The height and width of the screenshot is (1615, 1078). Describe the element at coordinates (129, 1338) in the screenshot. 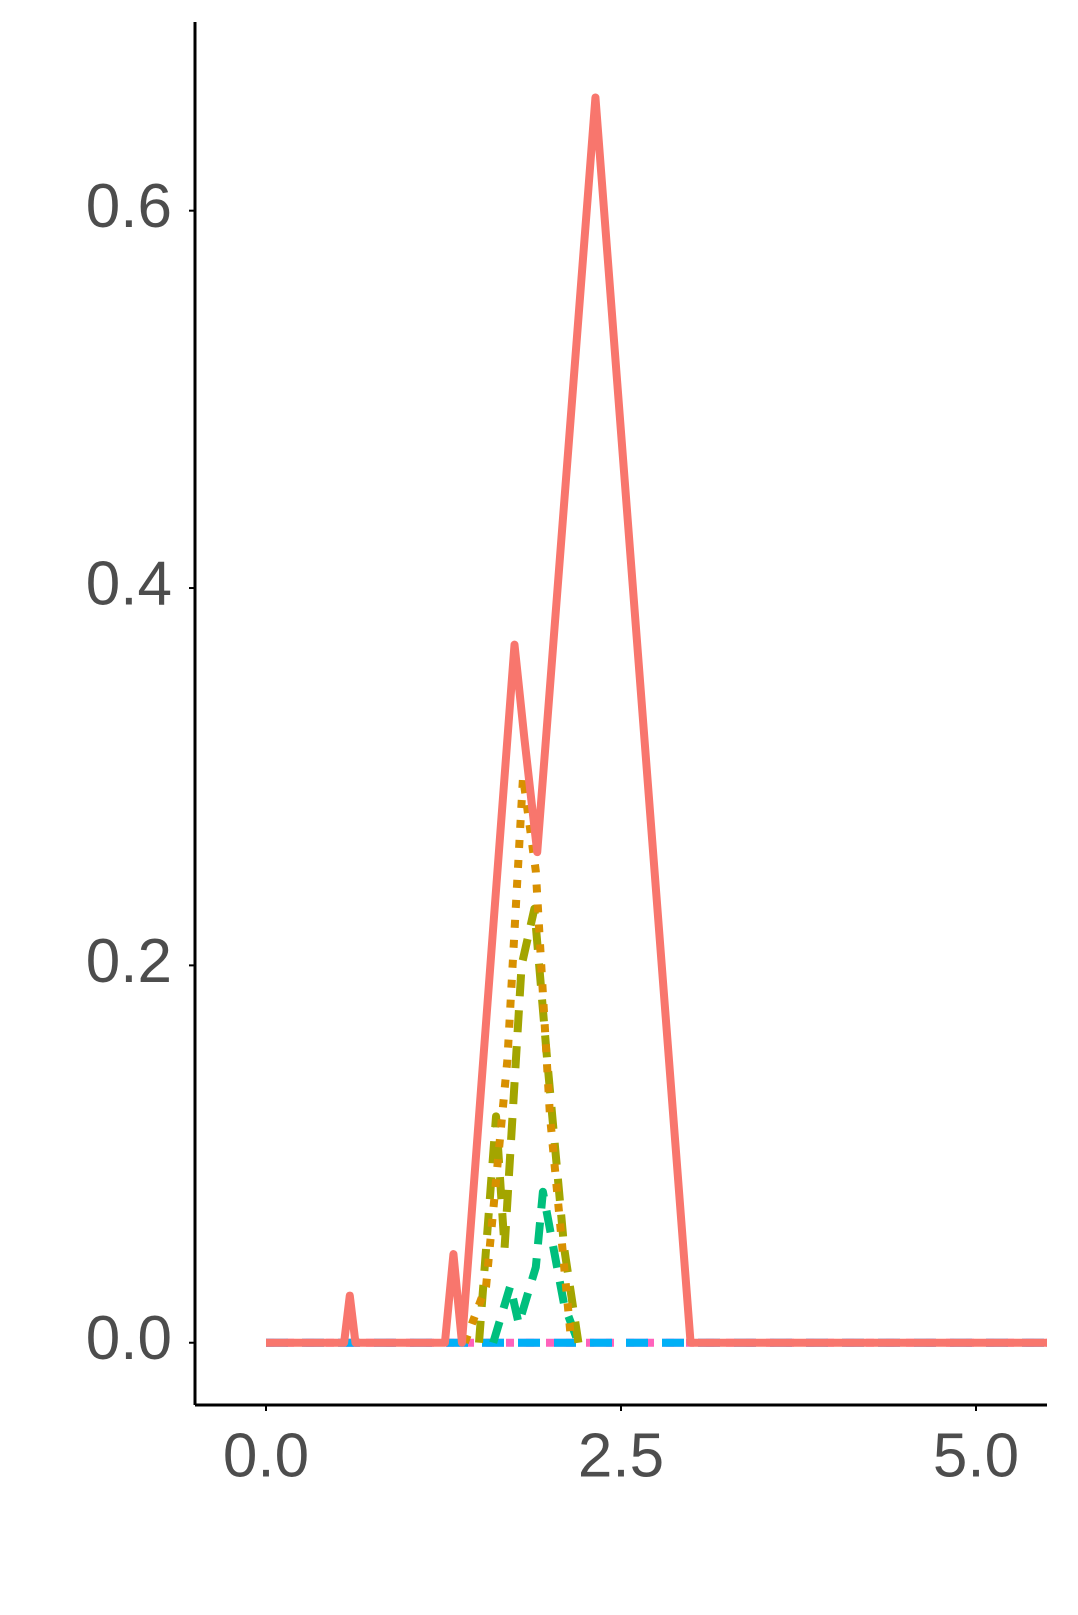

I see `y-tick-label: 0.0` at that location.